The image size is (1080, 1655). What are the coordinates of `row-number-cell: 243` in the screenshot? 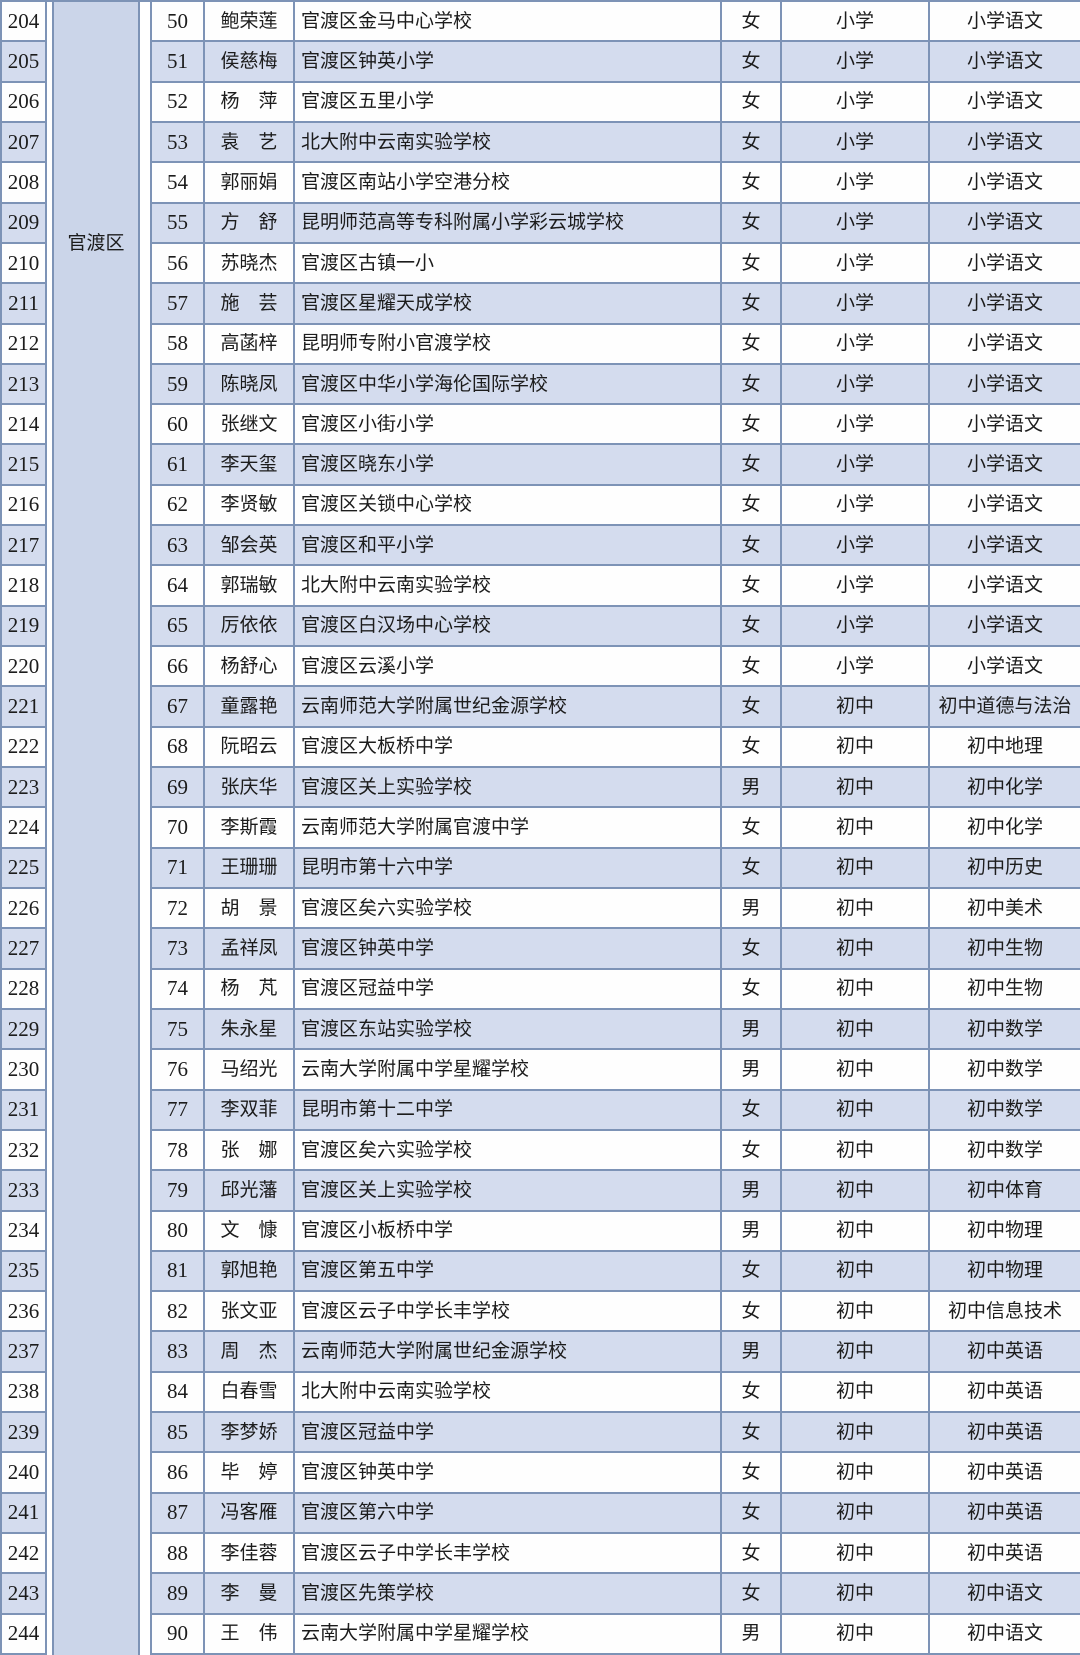 It's located at (24, 1594).